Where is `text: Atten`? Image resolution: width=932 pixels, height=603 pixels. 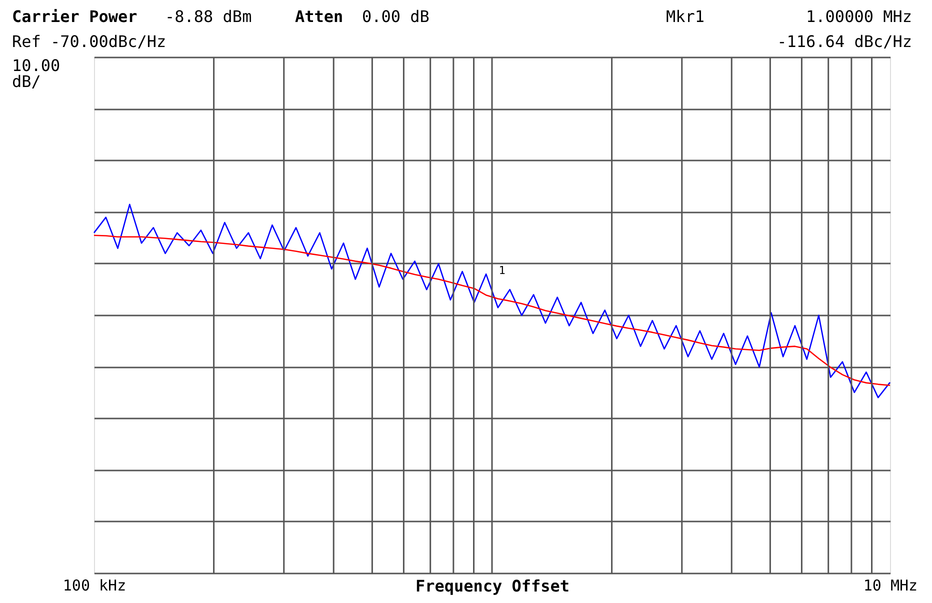
text: Atten is located at coordinates (319, 16).